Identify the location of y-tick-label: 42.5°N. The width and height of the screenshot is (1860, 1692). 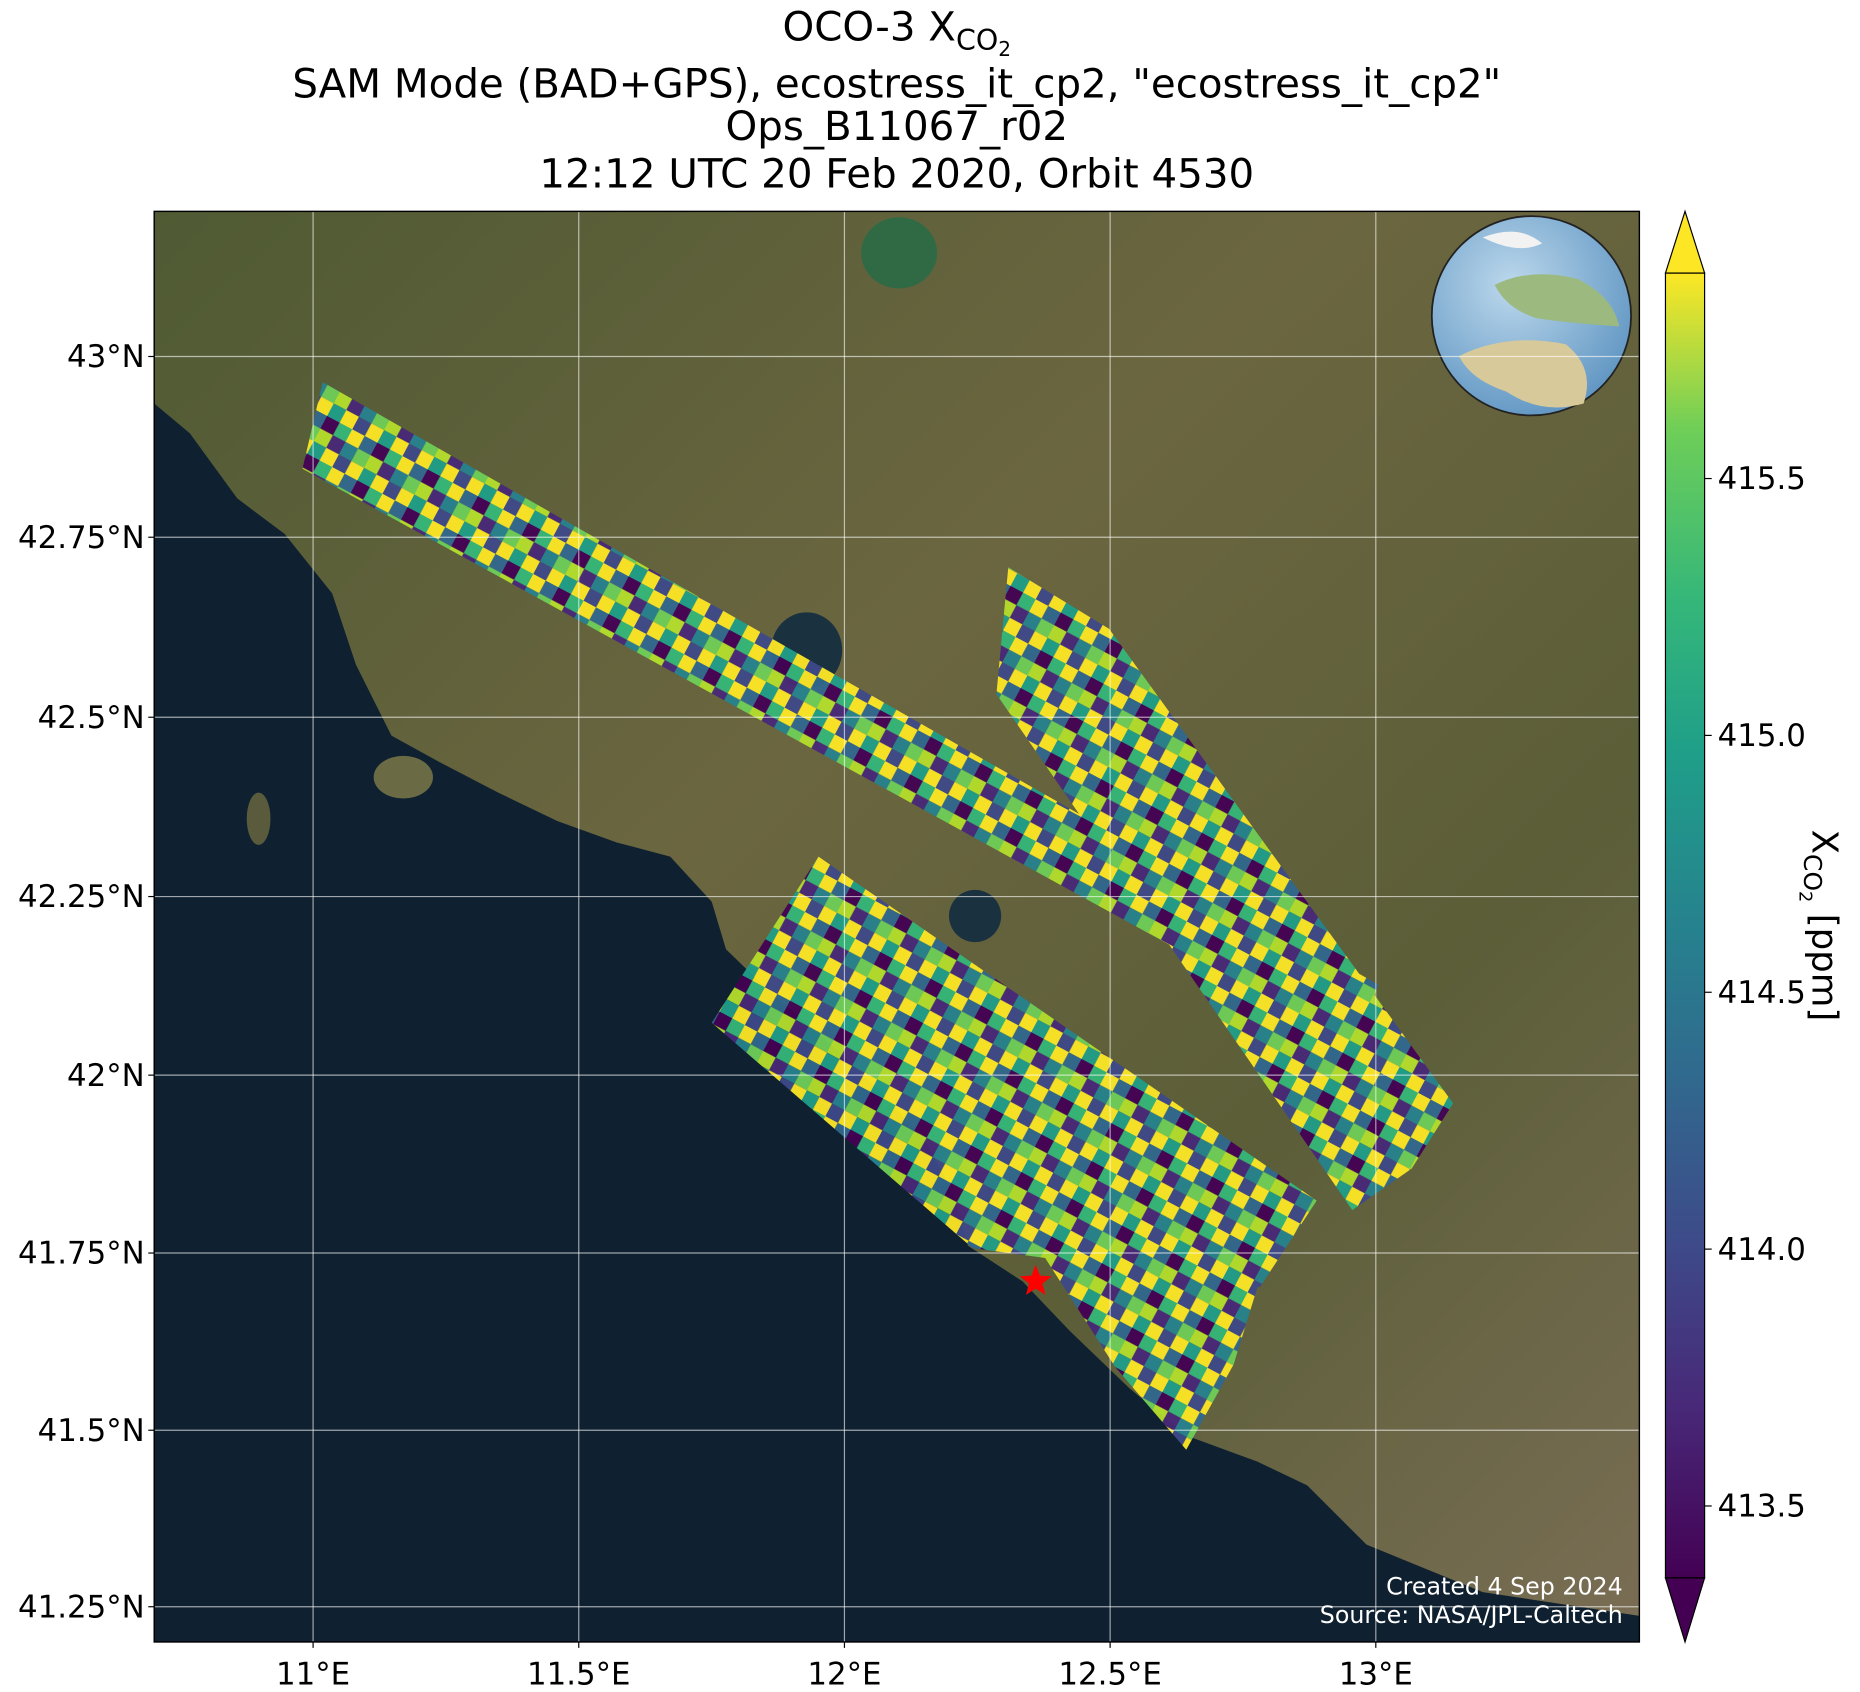
(91, 718).